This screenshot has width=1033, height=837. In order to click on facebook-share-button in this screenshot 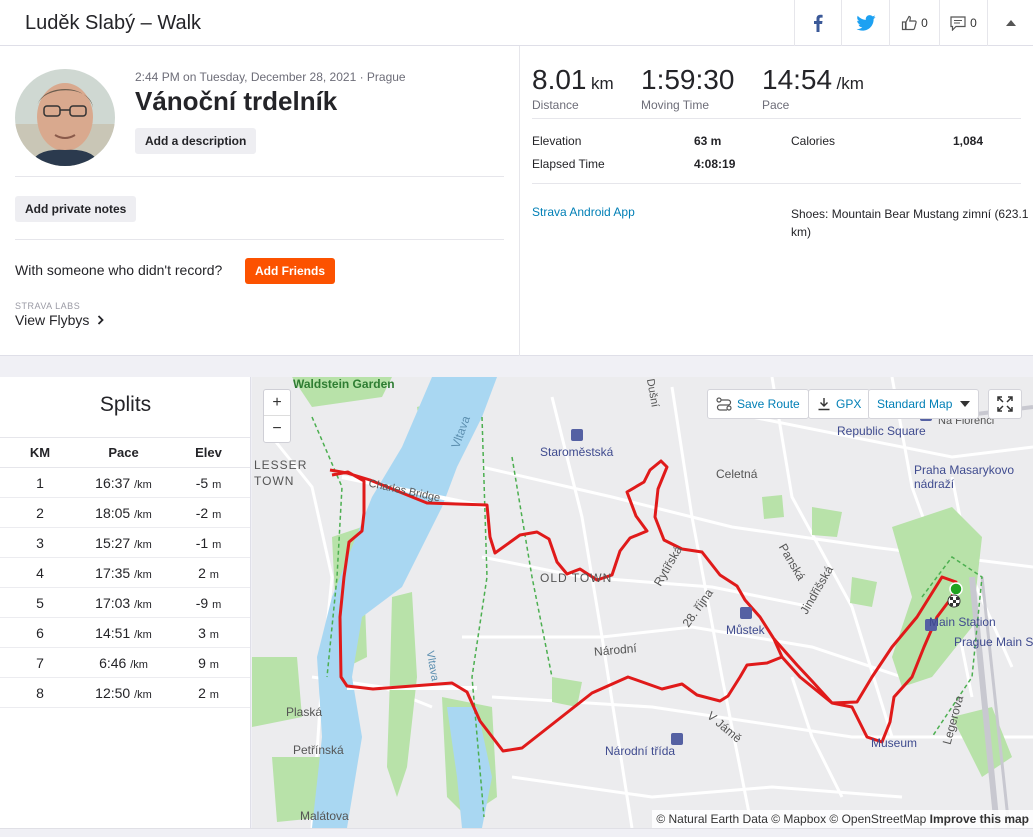, I will do `click(817, 23)`.